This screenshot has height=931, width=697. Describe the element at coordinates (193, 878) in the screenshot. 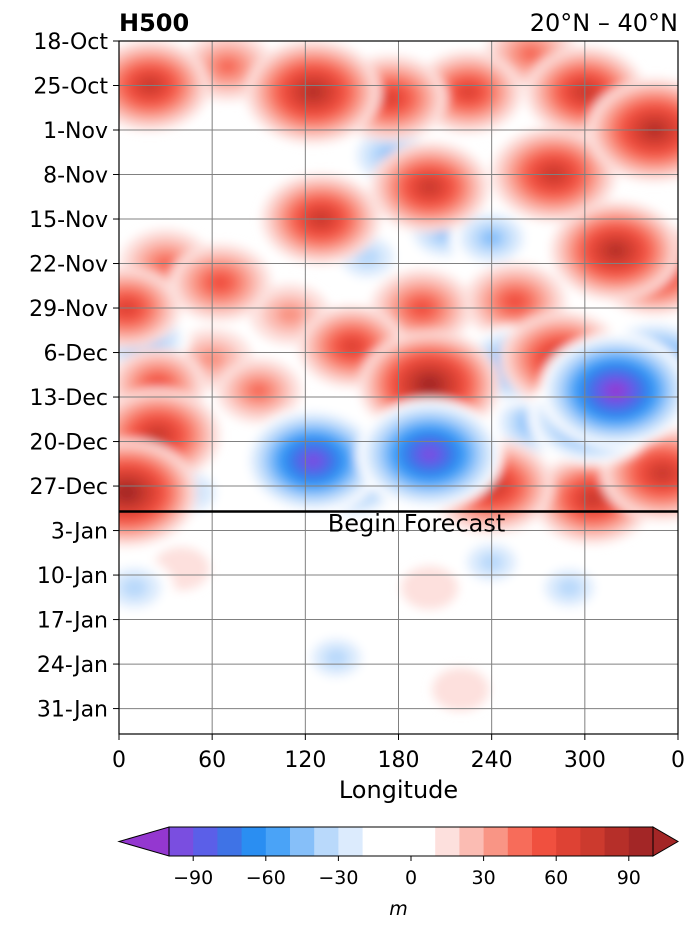

I see `colorbar-tick-label: −90` at that location.